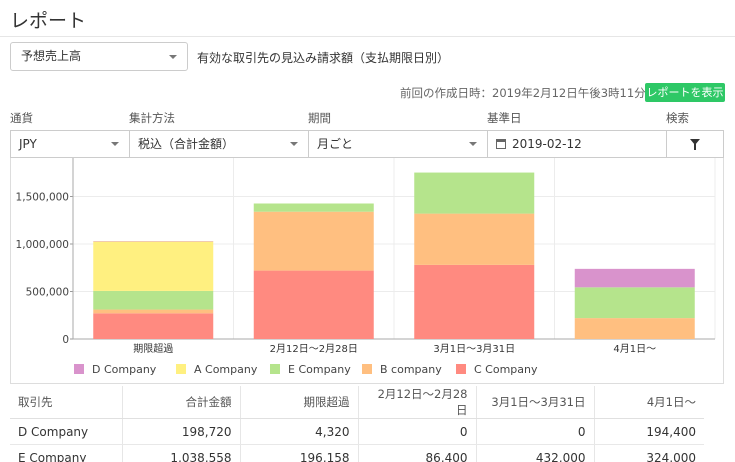 This screenshot has width=735, height=462. What do you see at coordinates (21, 118) in the screenshot?
I see `currency-label: 通貨` at bounding box center [21, 118].